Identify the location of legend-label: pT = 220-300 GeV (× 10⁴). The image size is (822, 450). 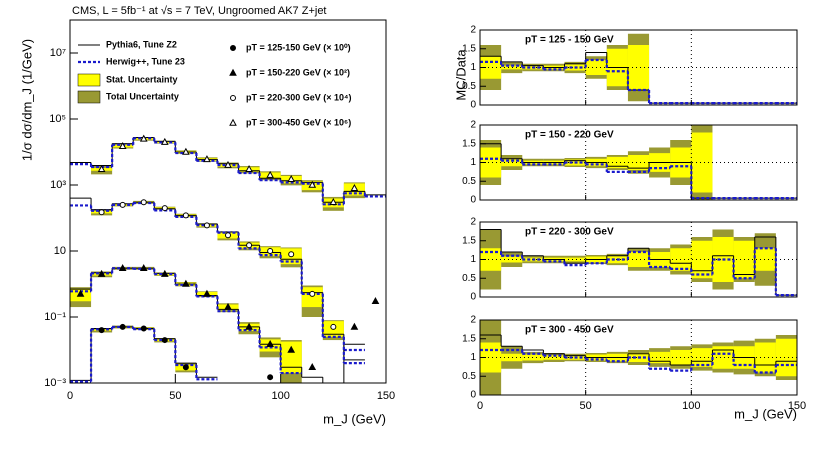
(299, 97).